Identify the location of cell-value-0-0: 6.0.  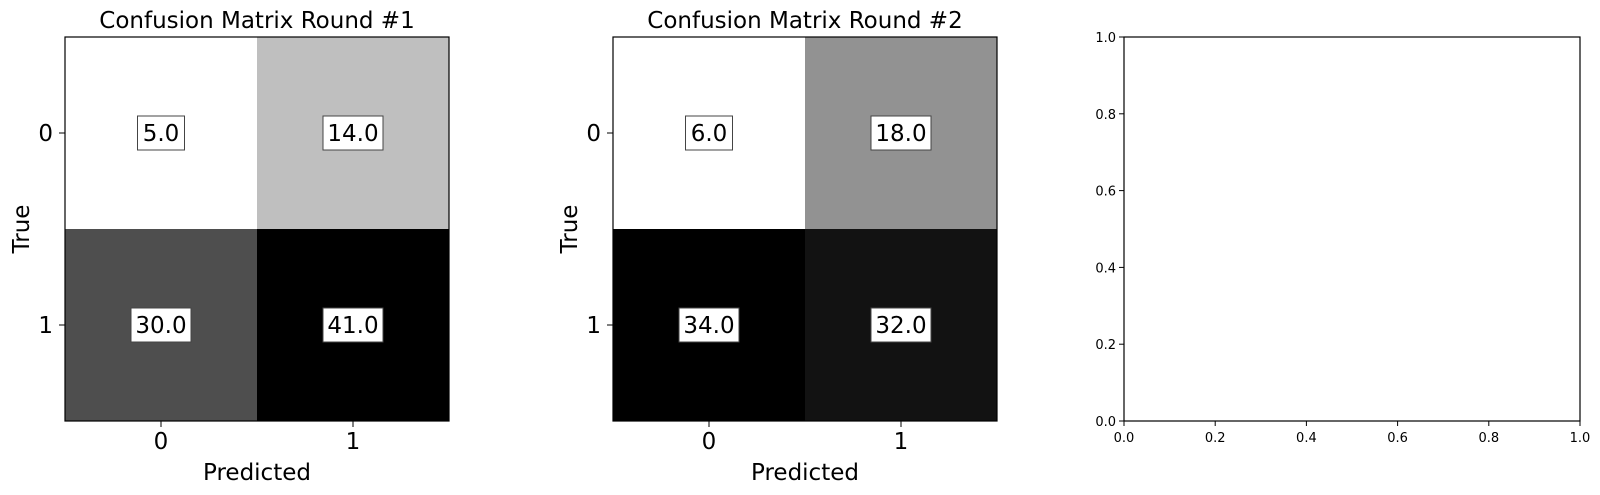
(709, 134).